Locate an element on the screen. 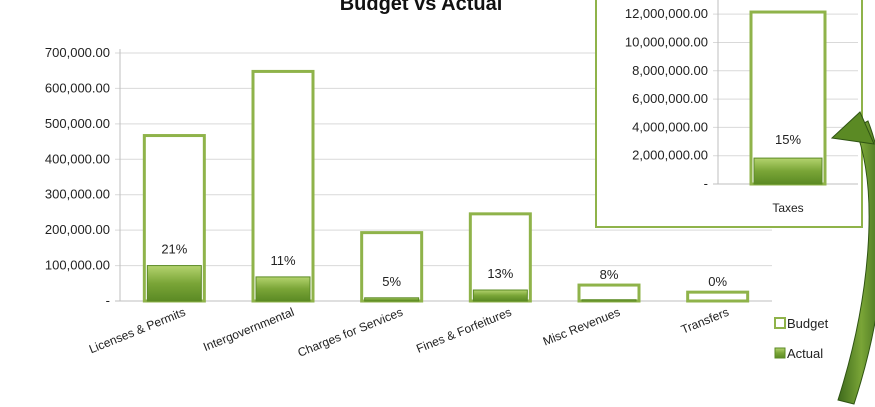  main-category-label: Licenses & Permits is located at coordinates (137, 330).